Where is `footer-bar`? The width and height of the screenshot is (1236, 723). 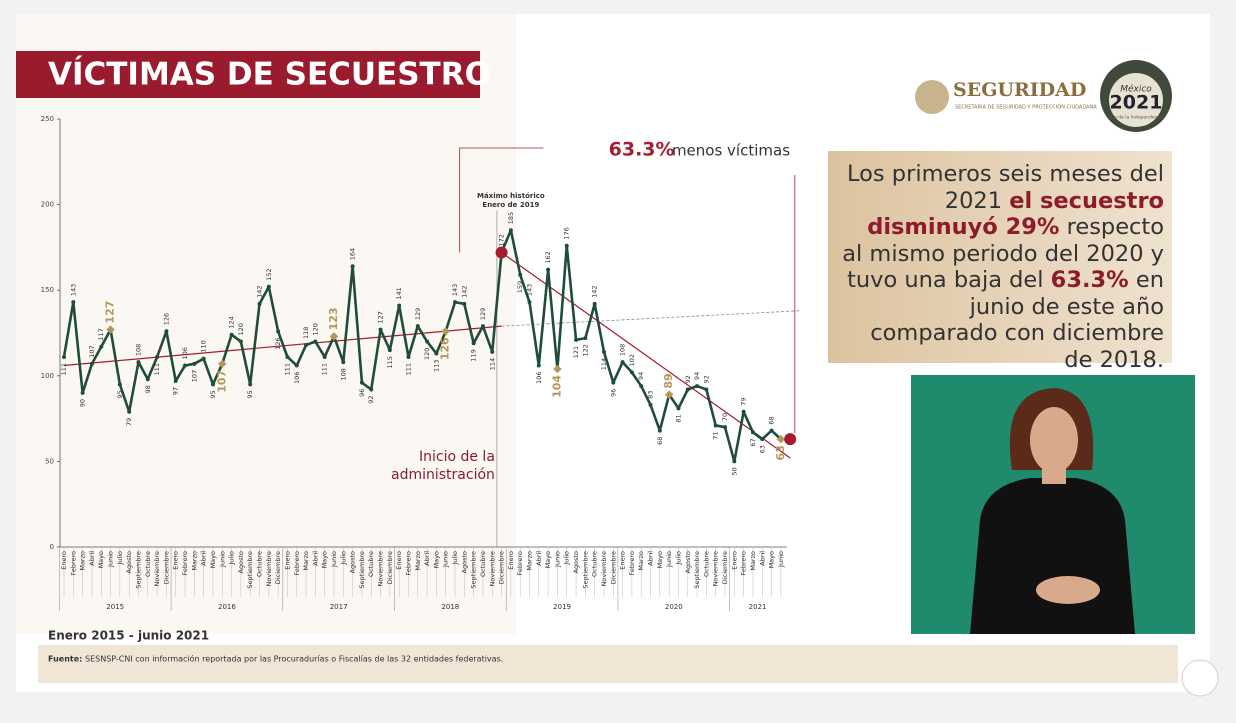 footer-bar is located at coordinates (608, 664).